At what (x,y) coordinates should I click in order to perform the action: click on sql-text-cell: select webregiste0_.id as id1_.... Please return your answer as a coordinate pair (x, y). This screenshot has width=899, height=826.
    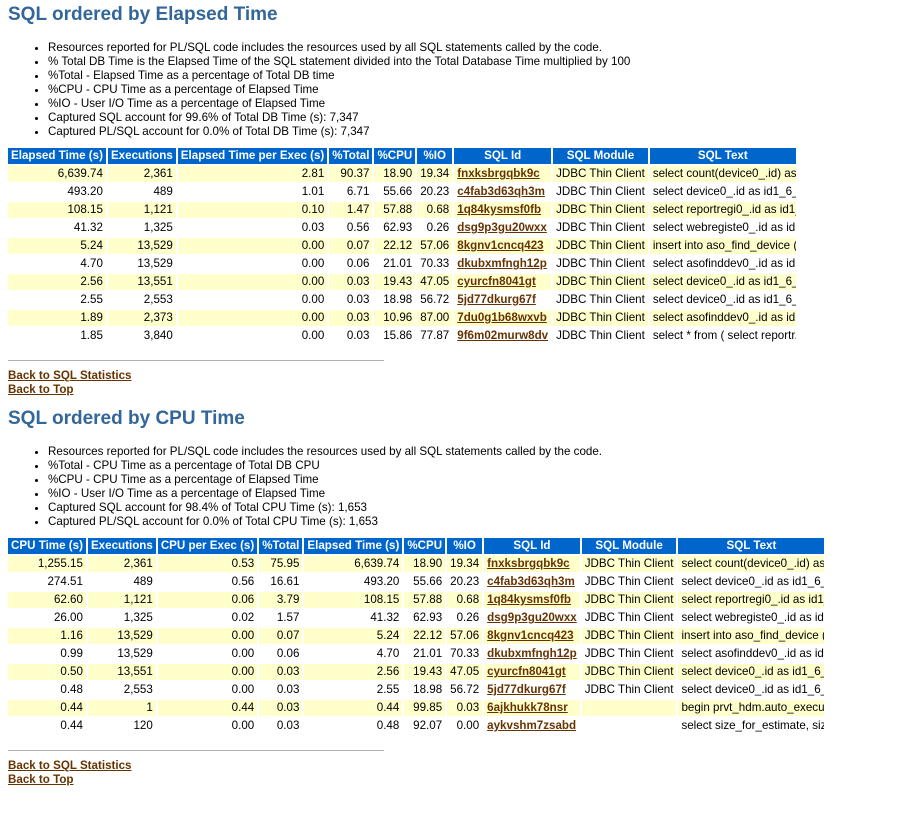
    Looking at the image, I should click on (751, 618).